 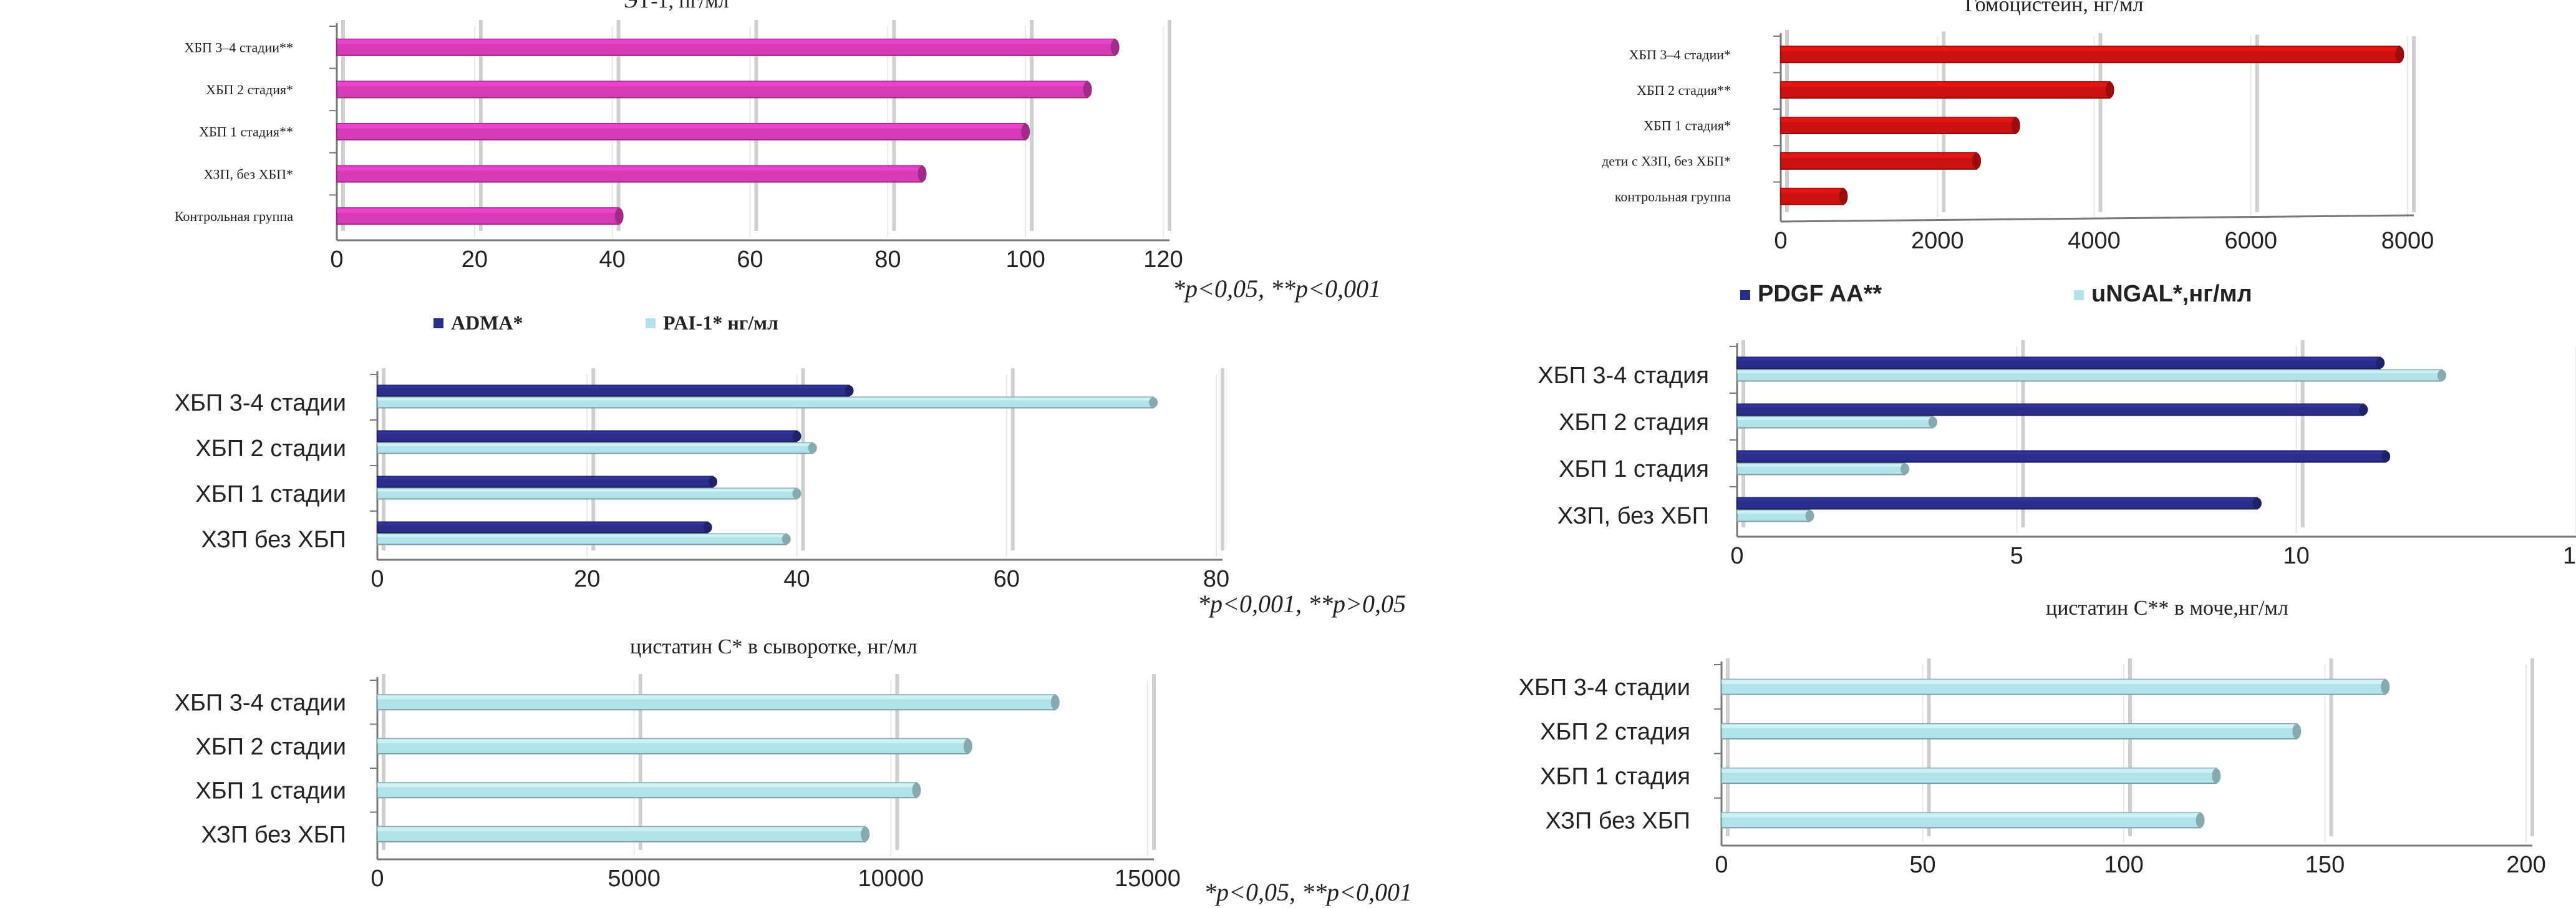 I want to click on legend-label: PDGF AA**, so click(x=1820, y=294).